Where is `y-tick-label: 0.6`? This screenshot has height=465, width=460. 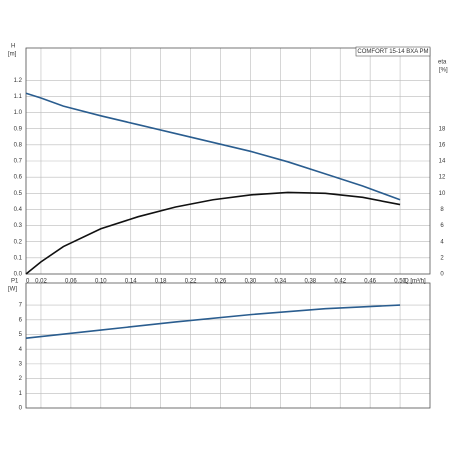
y-tick-label: 0.6 is located at coordinates (18, 178).